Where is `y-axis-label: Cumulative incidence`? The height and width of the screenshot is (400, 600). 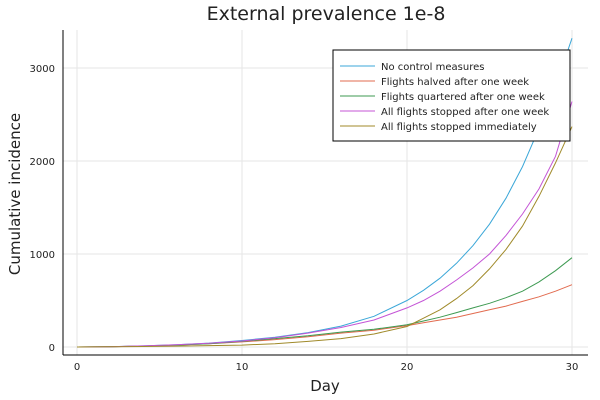 y-axis-label: Cumulative incidence is located at coordinates (15, 194).